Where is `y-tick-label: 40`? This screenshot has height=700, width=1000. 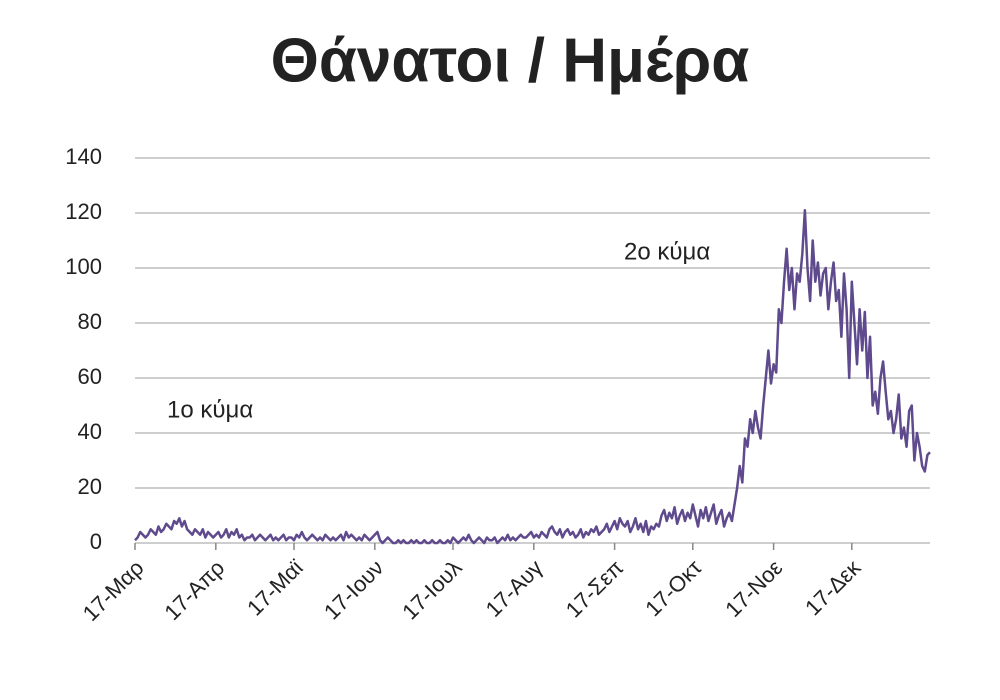
y-tick-label: 40 is located at coordinates (90, 431).